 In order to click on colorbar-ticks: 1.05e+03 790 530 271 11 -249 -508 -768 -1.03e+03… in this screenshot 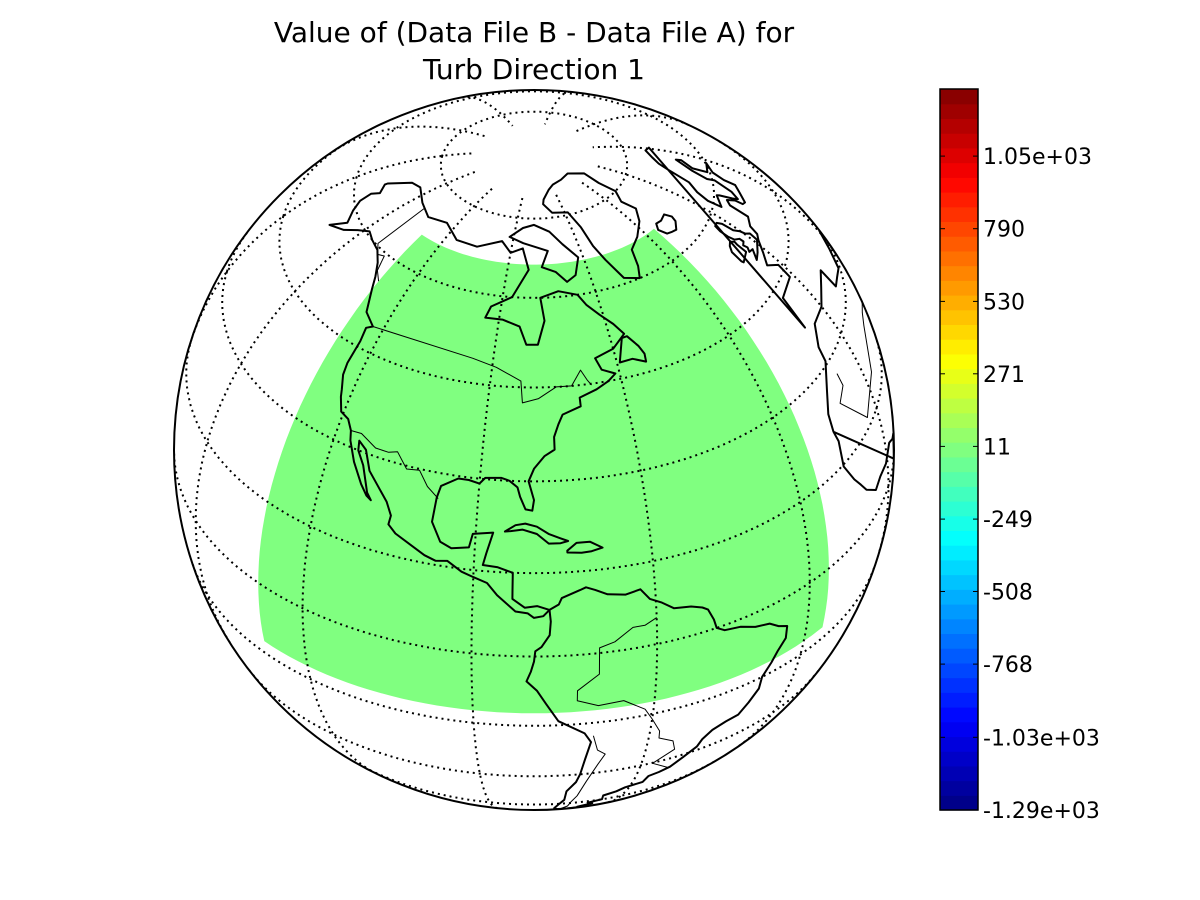, I will do `click(1020, 484)`.